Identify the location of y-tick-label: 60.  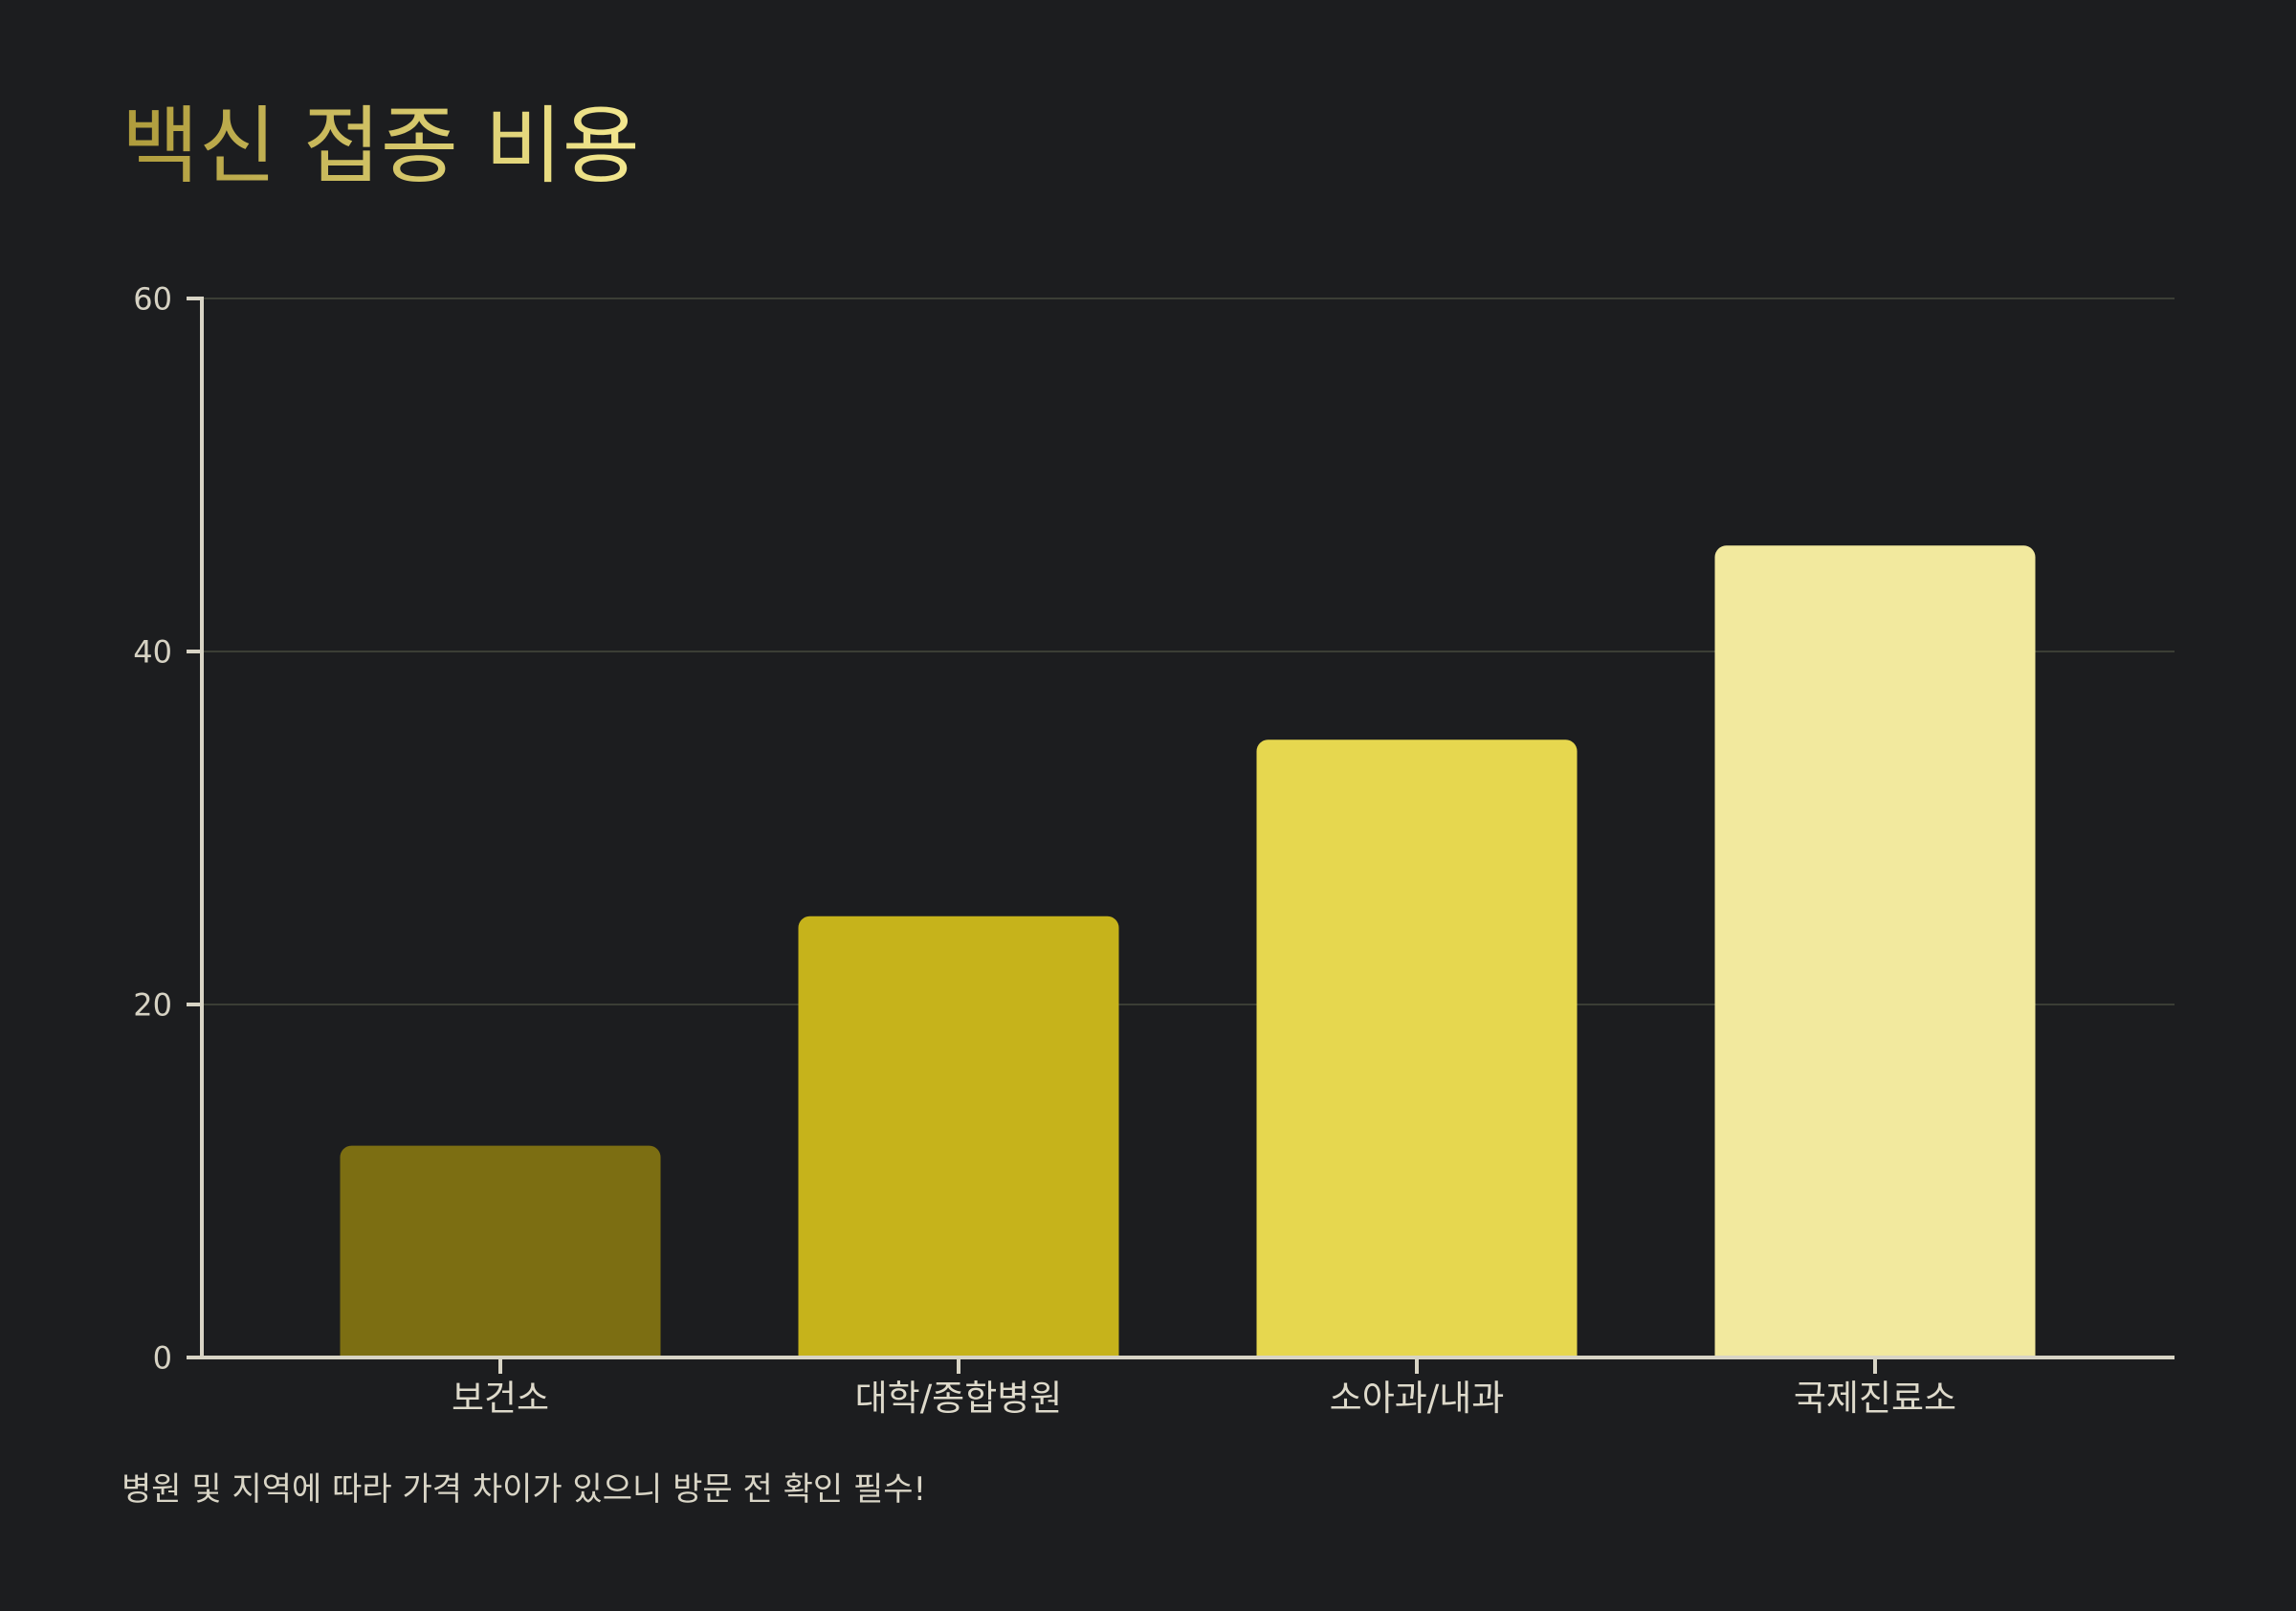
(153, 299).